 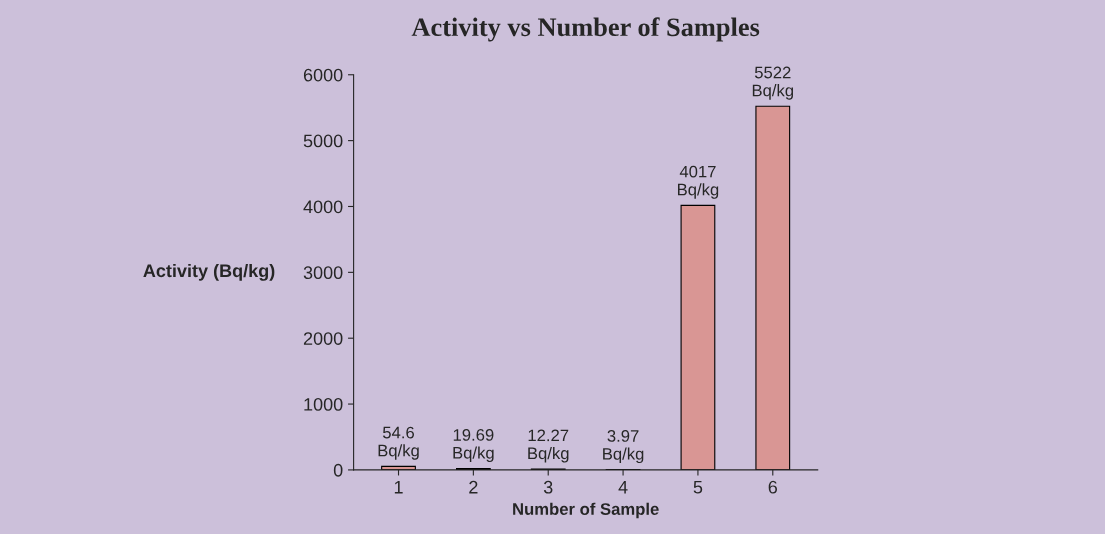 I want to click on y-tick-label: 5000, so click(x=323, y=141).